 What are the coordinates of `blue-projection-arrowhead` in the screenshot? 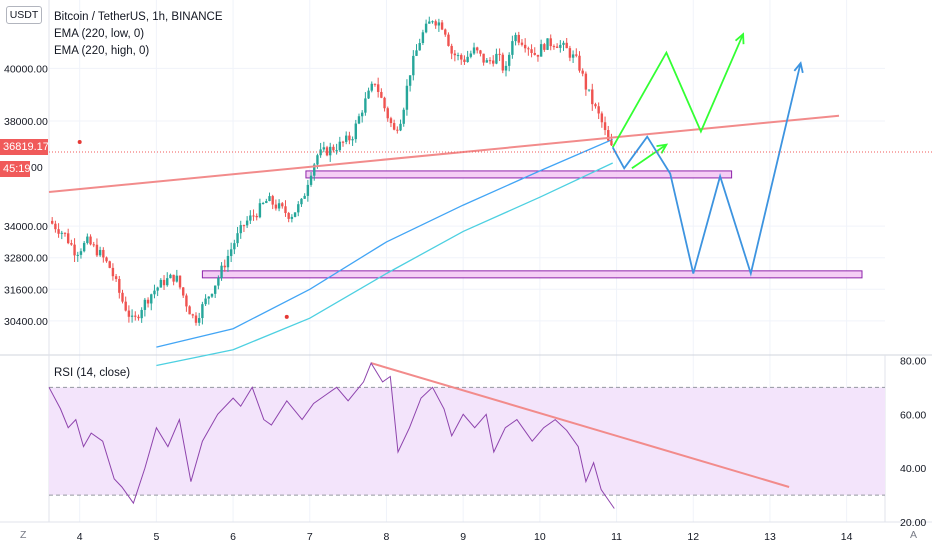 It's located at (798, 67).